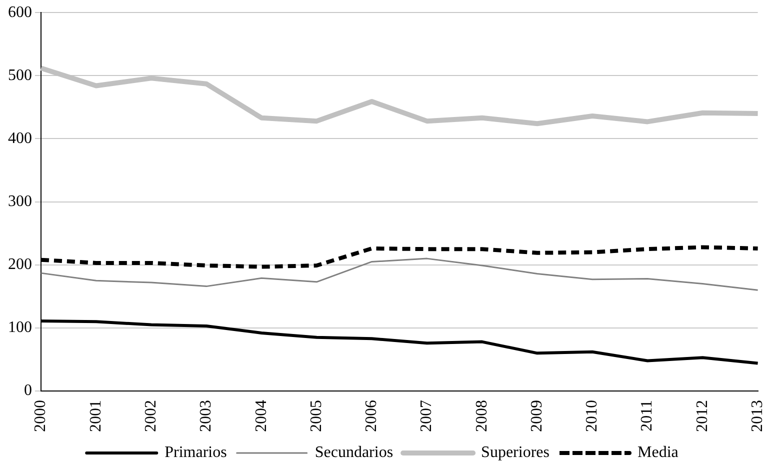 This screenshot has width=780, height=471. Describe the element at coordinates (20, 265) in the screenshot. I see `y-tick-label: 200` at that location.